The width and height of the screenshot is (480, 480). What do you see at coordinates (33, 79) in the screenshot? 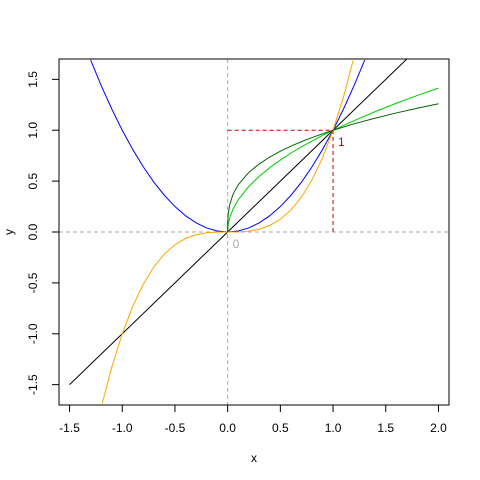
I see `y-tick-label: 1.5` at bounding box center [33, 79].